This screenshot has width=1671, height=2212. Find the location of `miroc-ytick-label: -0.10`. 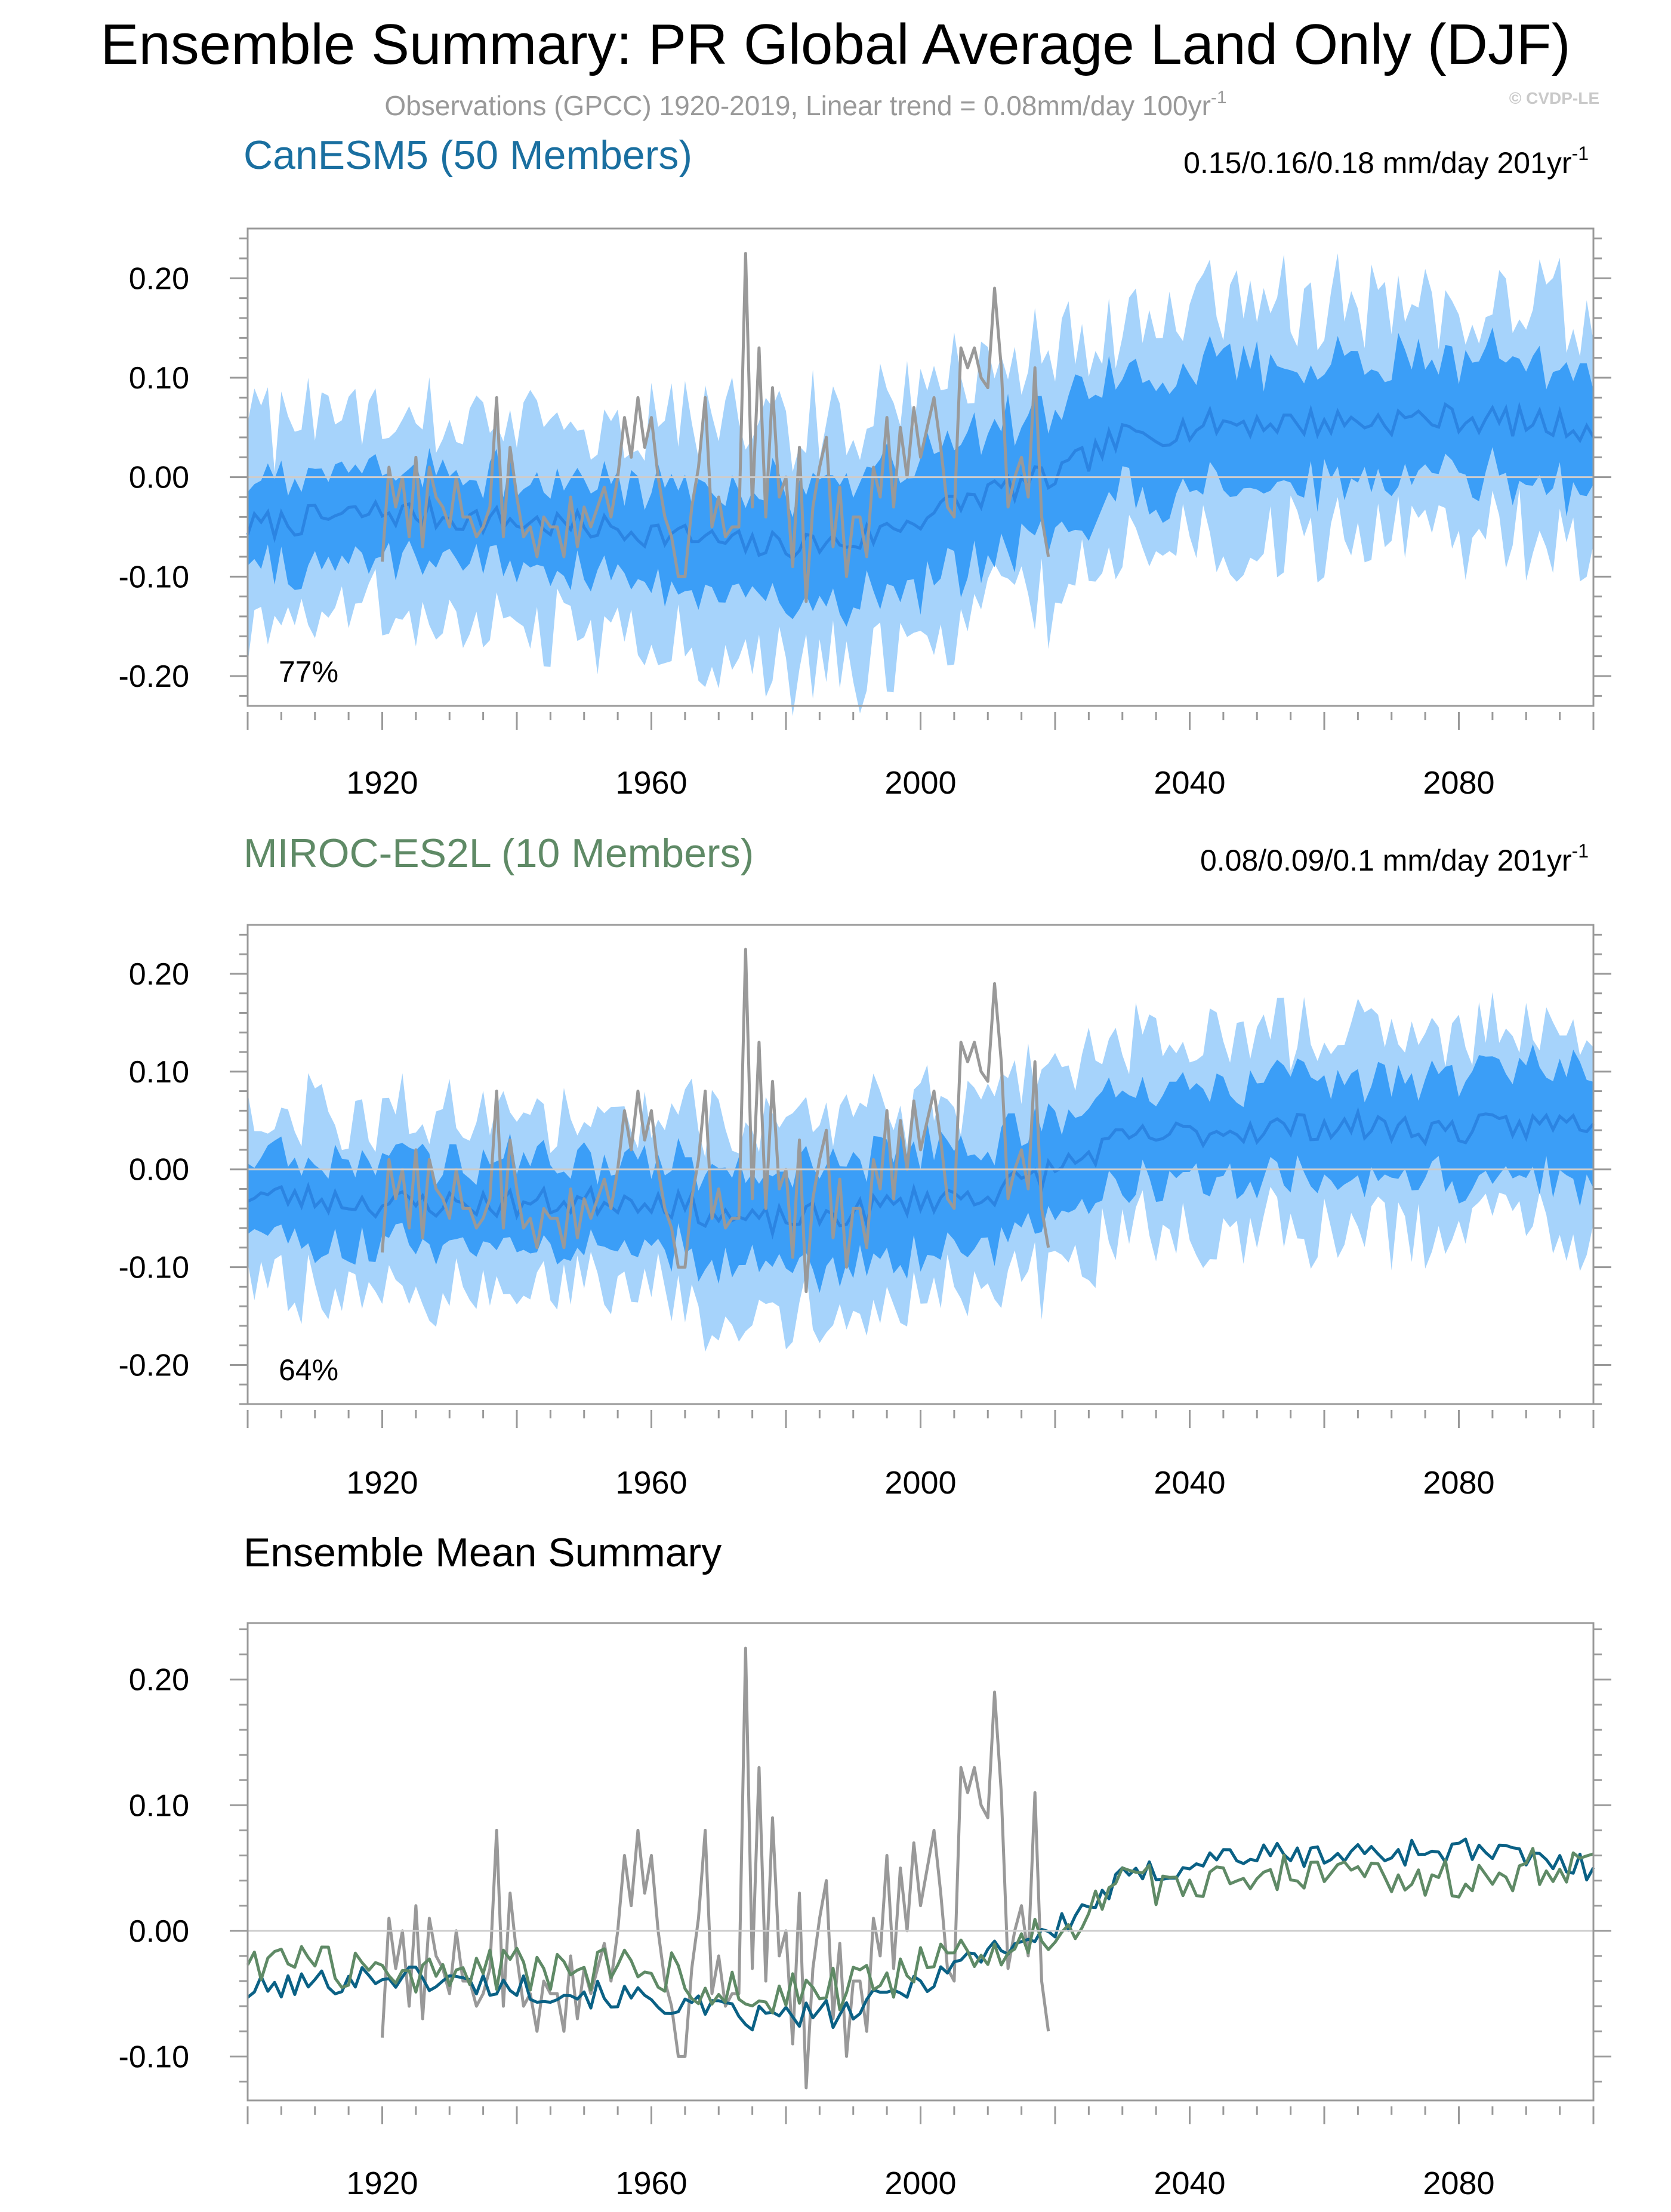

miroc-ytick-label: -0.10 is located at coordinates (153, 1268).